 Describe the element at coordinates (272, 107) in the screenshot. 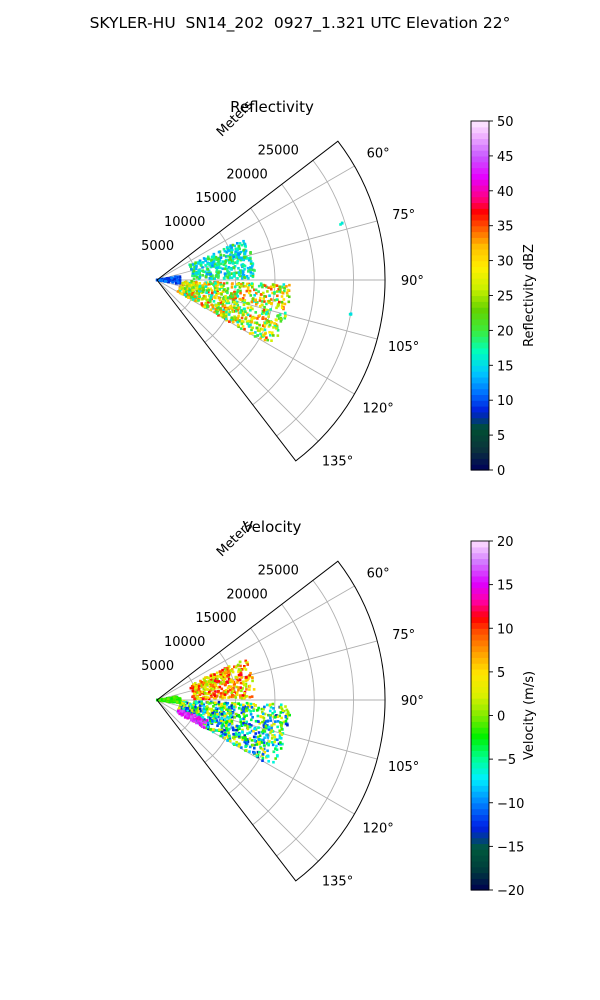

I see `chart-title: Reflectivity` at that location.